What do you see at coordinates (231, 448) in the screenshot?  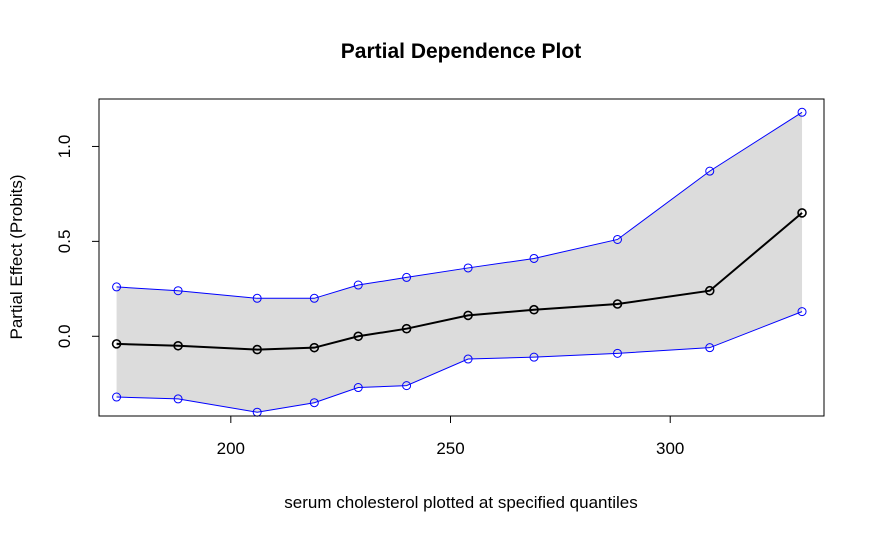 I see `x-tick-label: 200` at bounding box center [231, 448].